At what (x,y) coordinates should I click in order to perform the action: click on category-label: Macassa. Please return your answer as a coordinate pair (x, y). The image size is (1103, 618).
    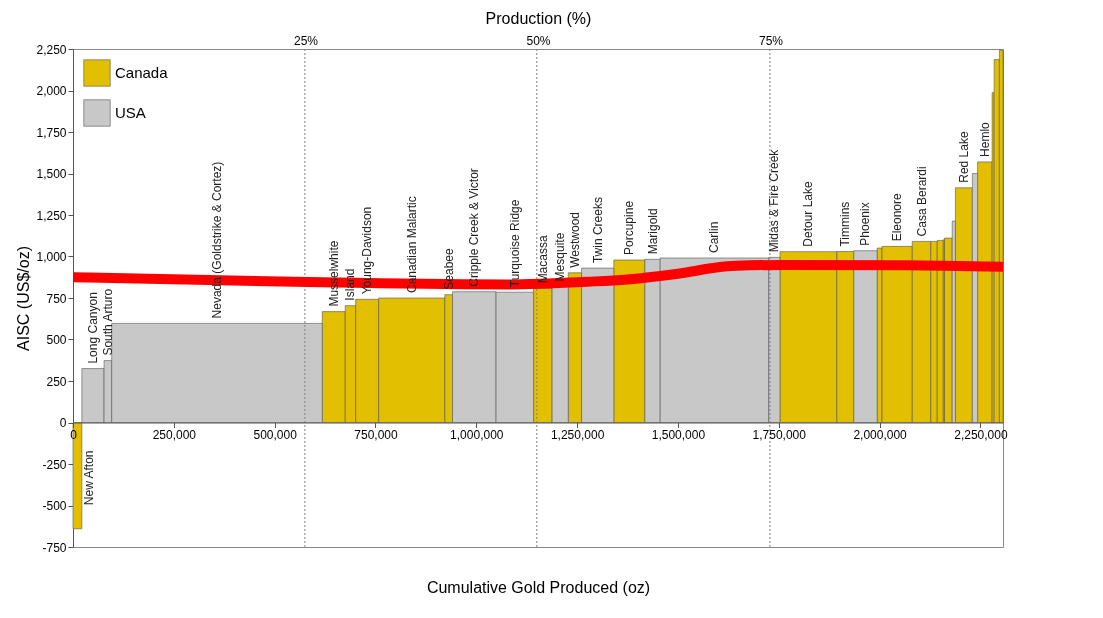
    Looking at the image, I should click on (542, 259).